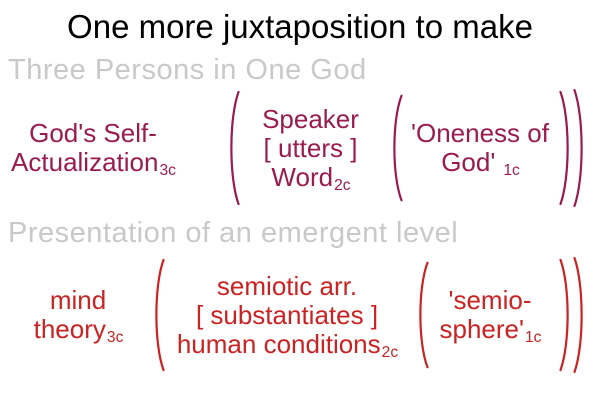 The image size is (600, 400). What do you see at coordinates (93, 133) in the screenshot?
I see `term-line: God's Self-` at bounding box center [93, 133].